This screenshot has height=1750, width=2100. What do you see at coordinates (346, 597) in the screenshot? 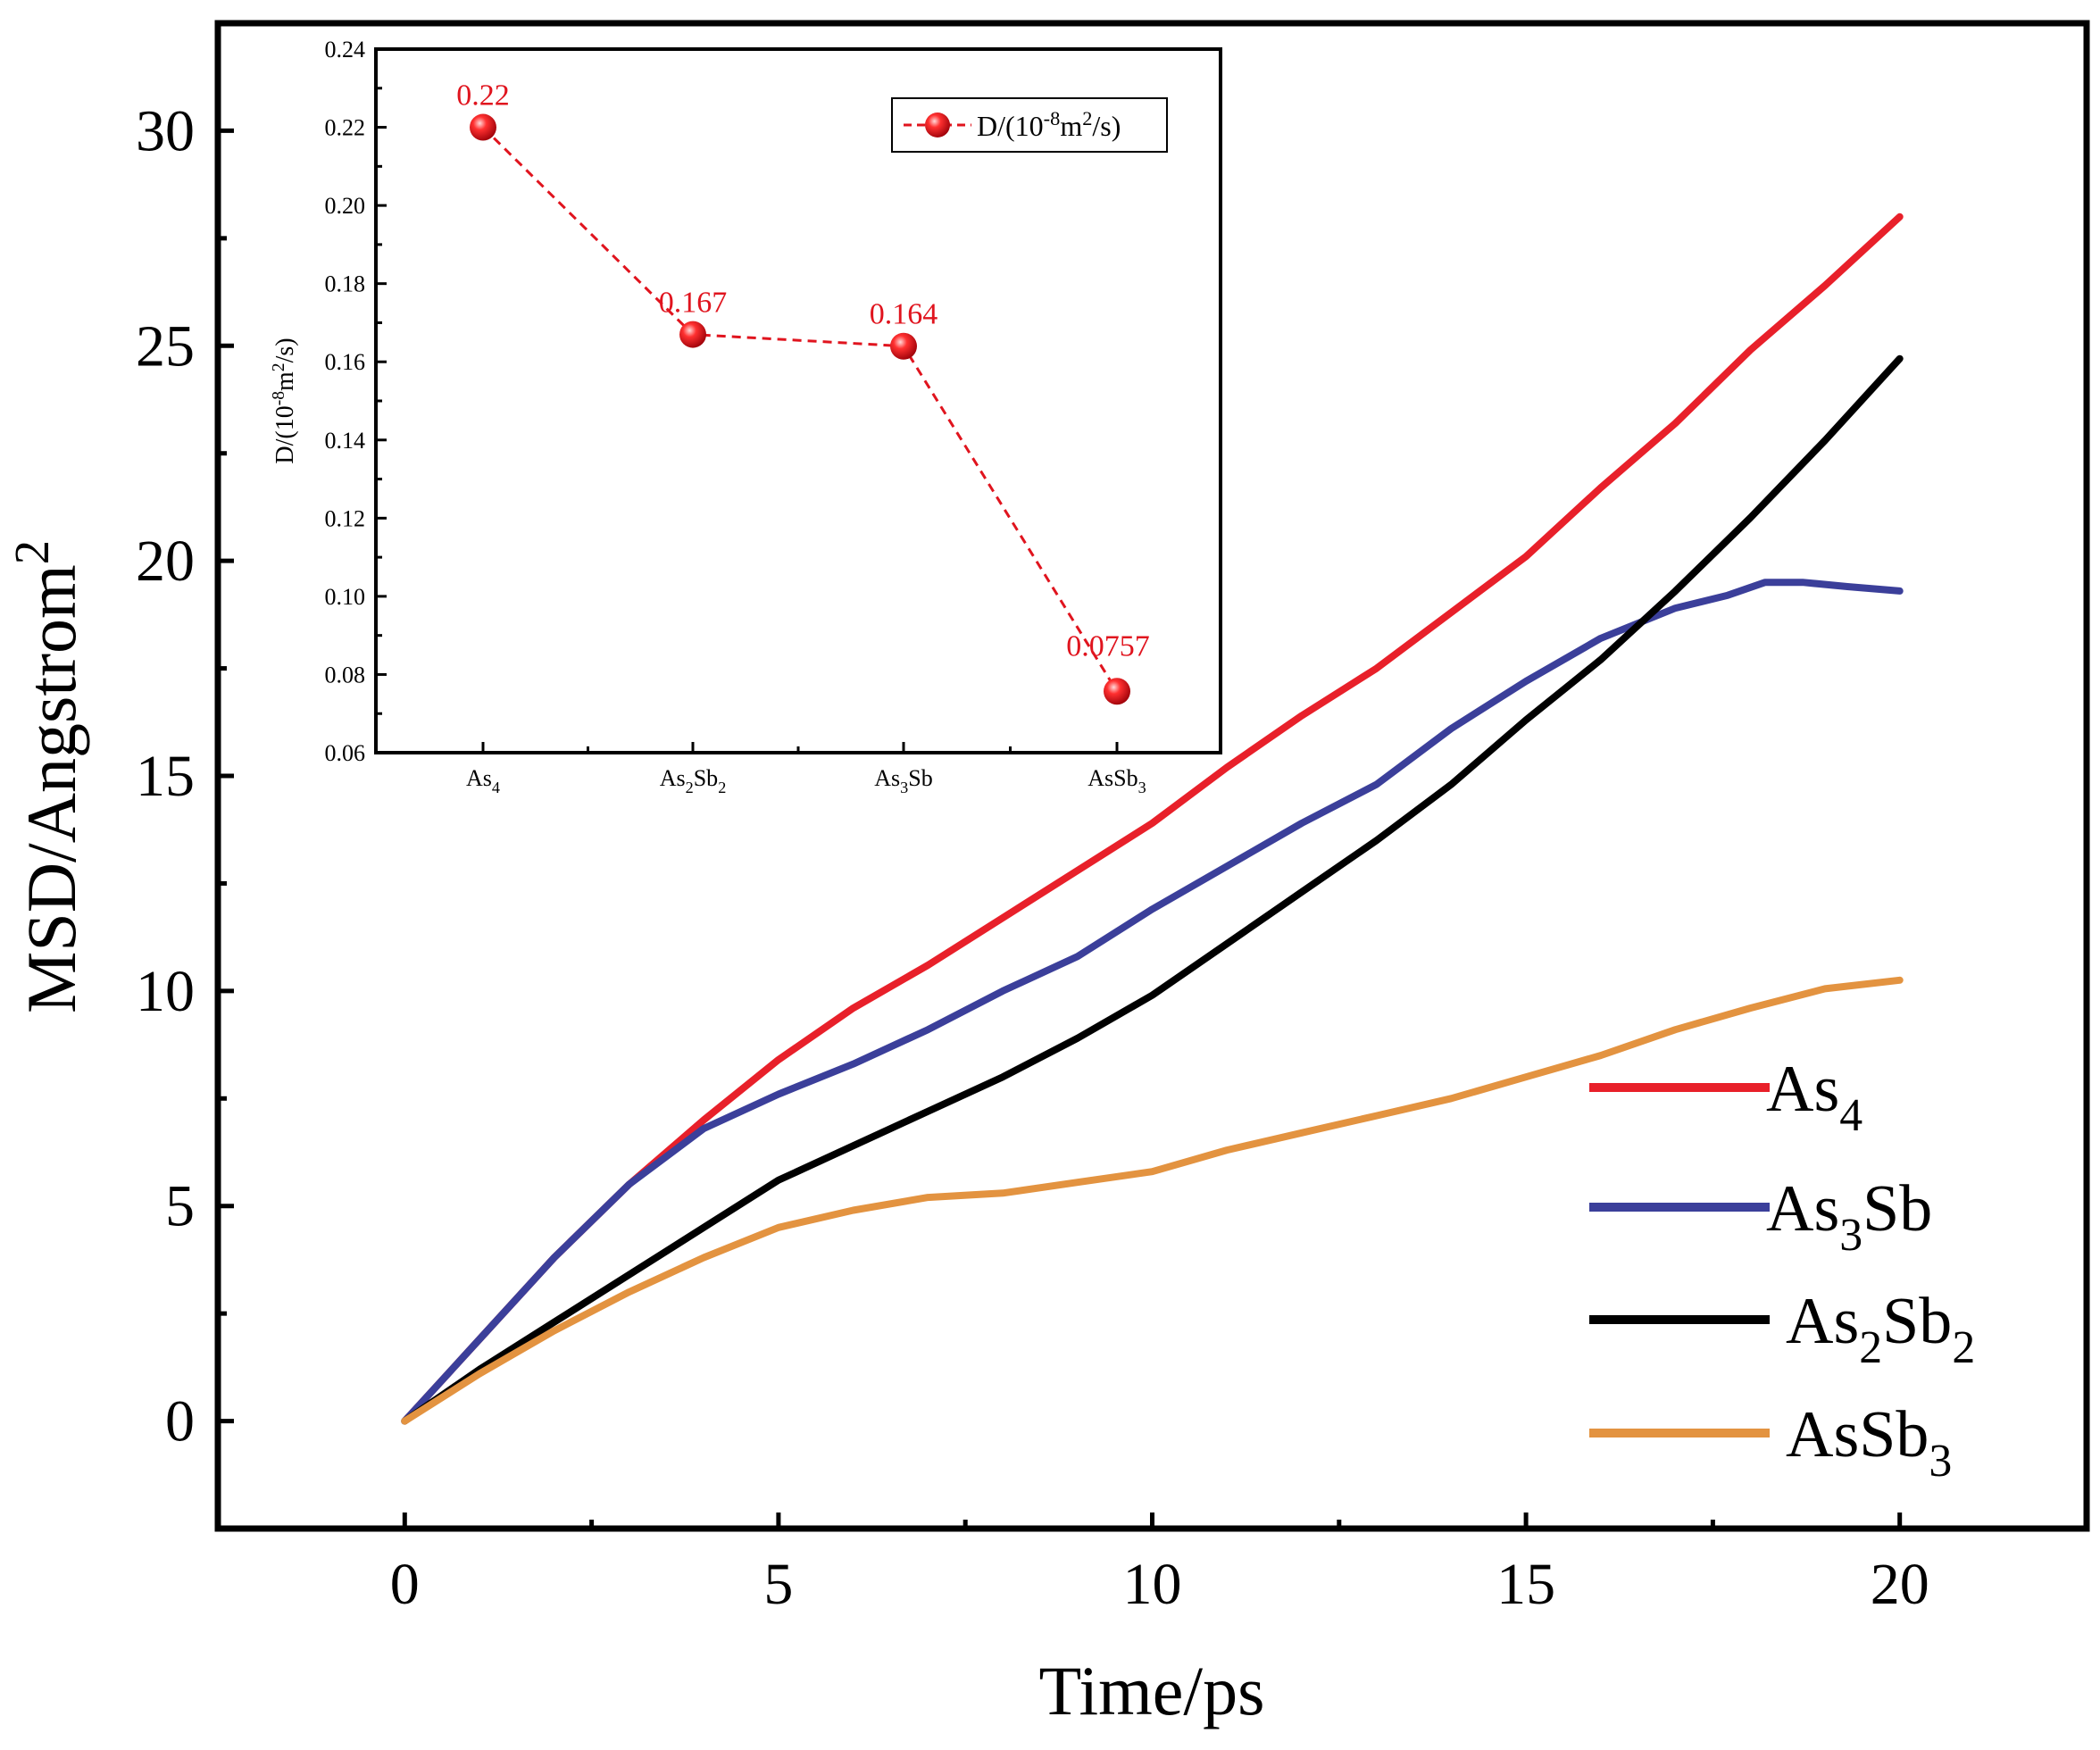
I see `inset-y-tick-label: 0.10` at bounding box center [346, 597].